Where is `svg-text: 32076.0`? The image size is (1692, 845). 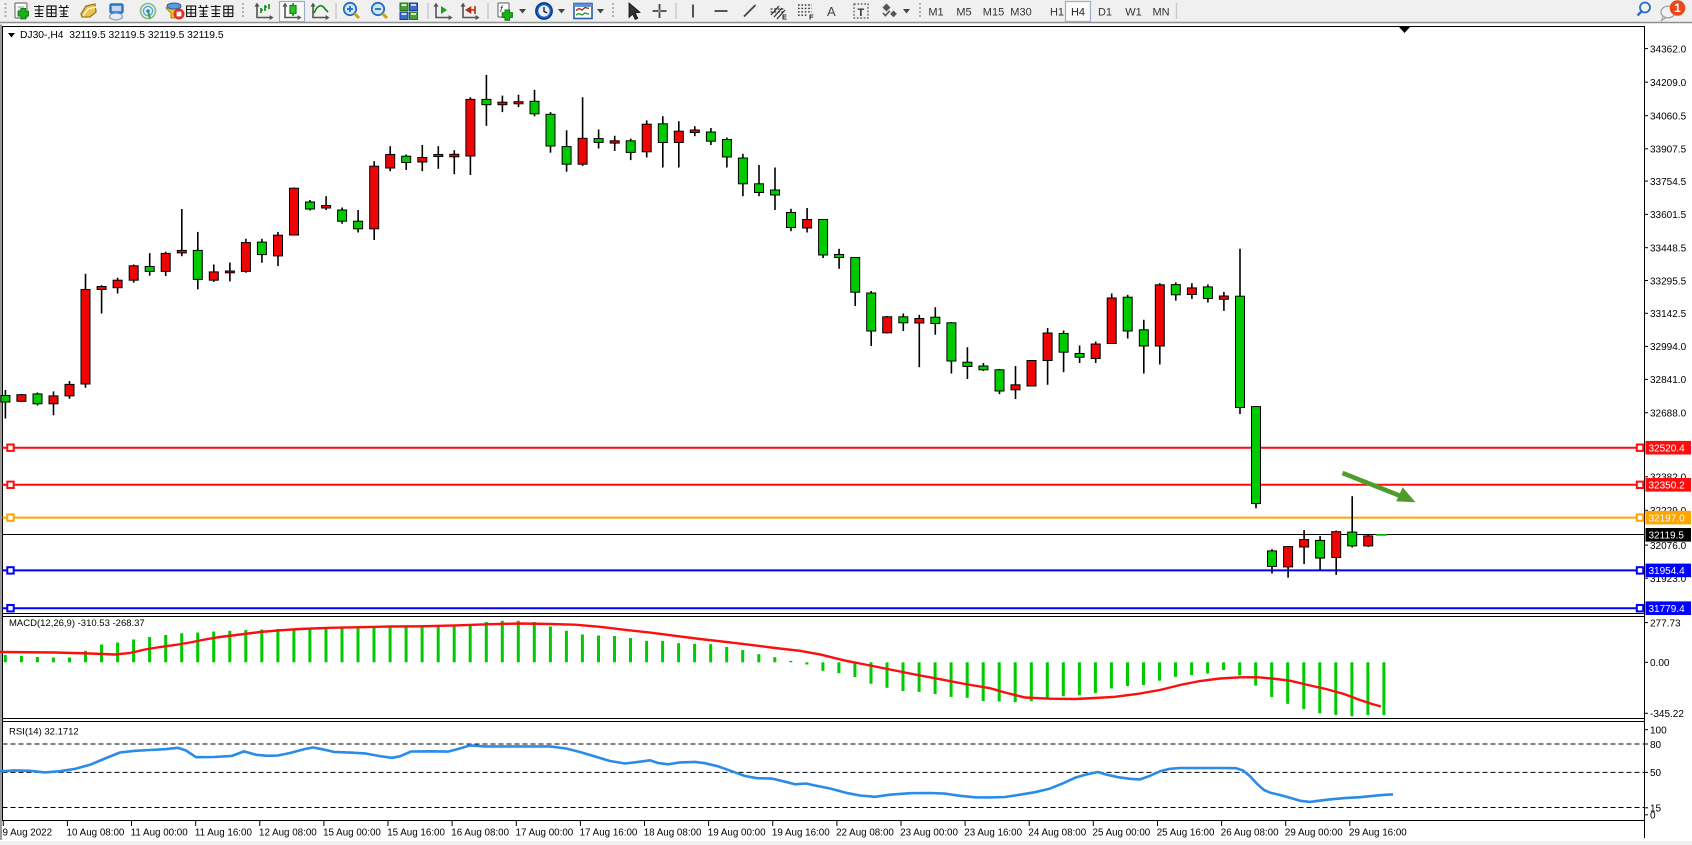 svg-text: 32076.0 is located at coordinates (1668, 546).